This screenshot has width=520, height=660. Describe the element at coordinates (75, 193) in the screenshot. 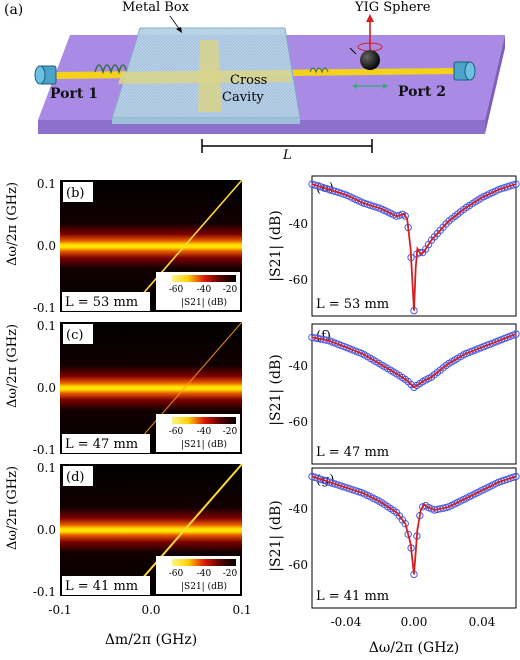

I see `heatmap-b-label: (b)` at that location.